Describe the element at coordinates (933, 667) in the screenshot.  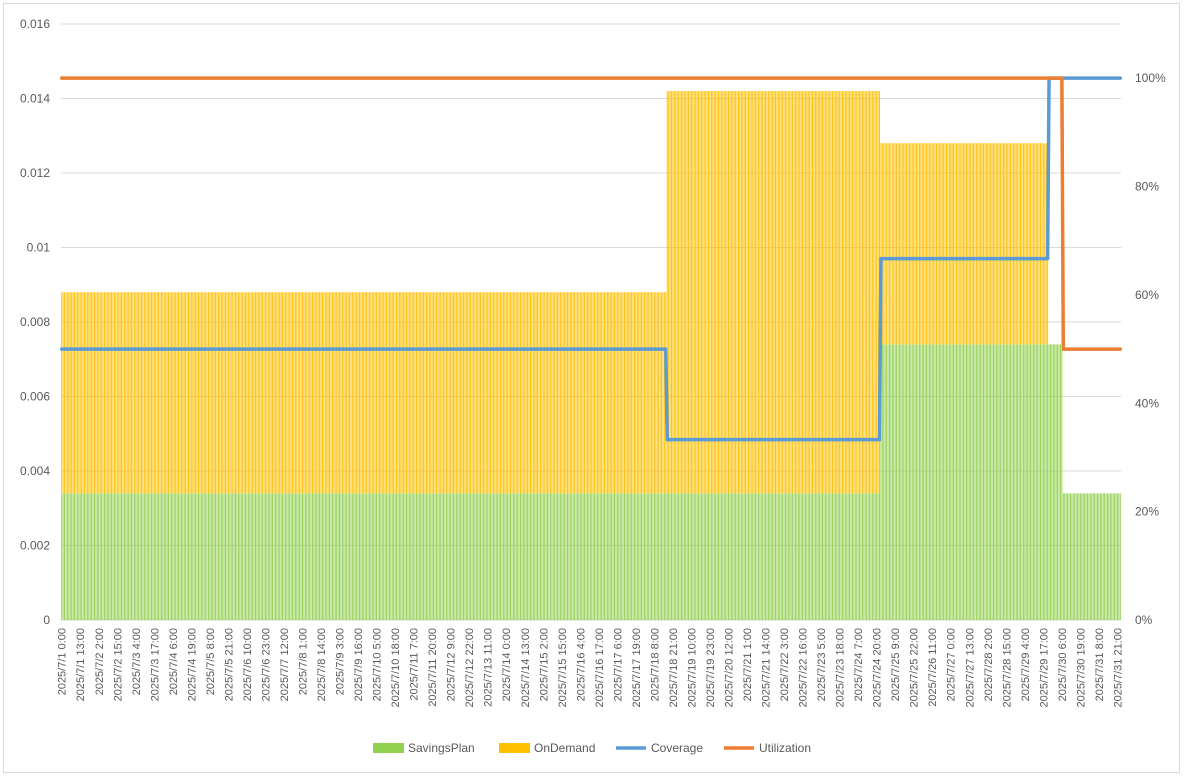
I see `x-tick-label: 2025/7/26 11:00` at that location.